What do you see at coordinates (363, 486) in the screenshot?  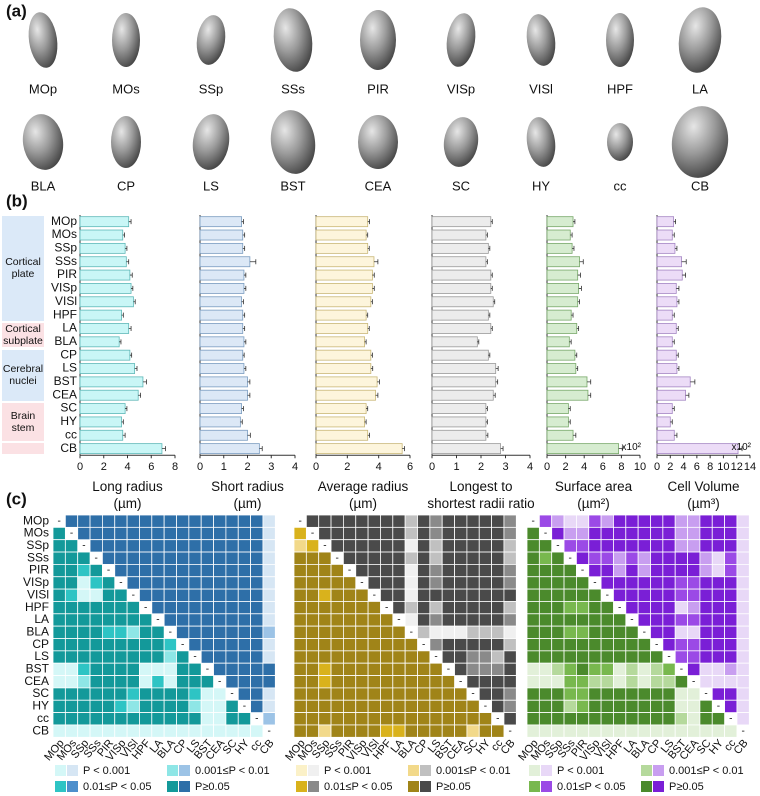 I see `axis-label: Average radius` at bounding box center [363, 486].